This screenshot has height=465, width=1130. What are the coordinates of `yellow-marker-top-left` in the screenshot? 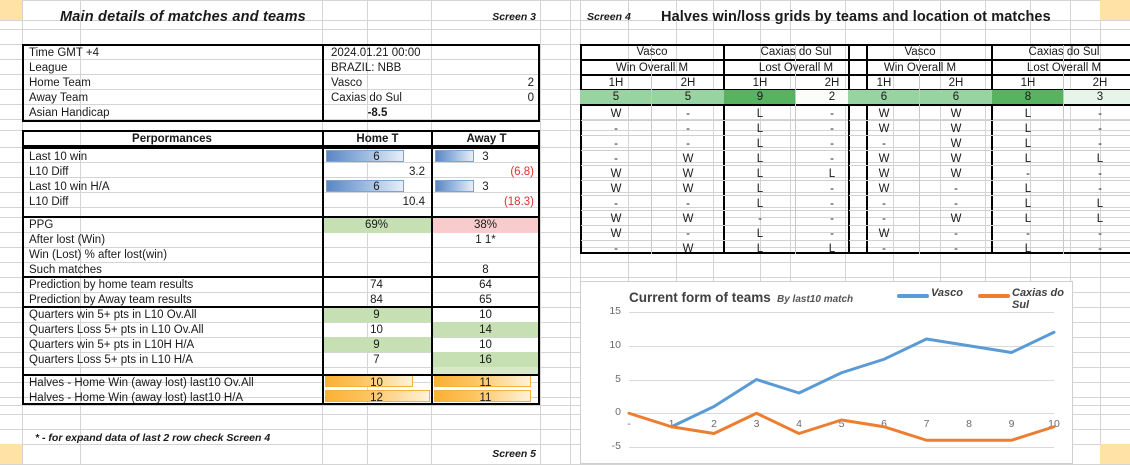 It's located at (11, 10).